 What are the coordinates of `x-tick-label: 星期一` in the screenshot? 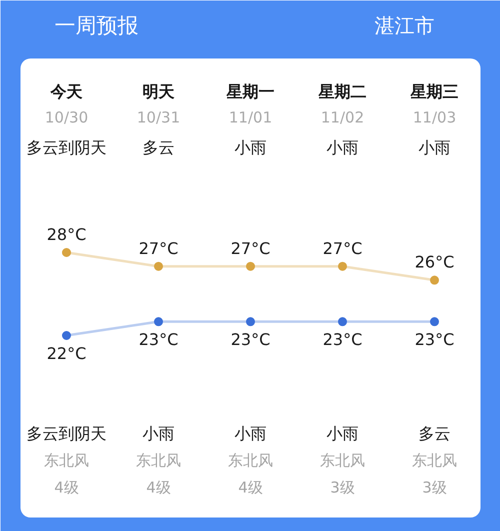 It's located at (250, 91).